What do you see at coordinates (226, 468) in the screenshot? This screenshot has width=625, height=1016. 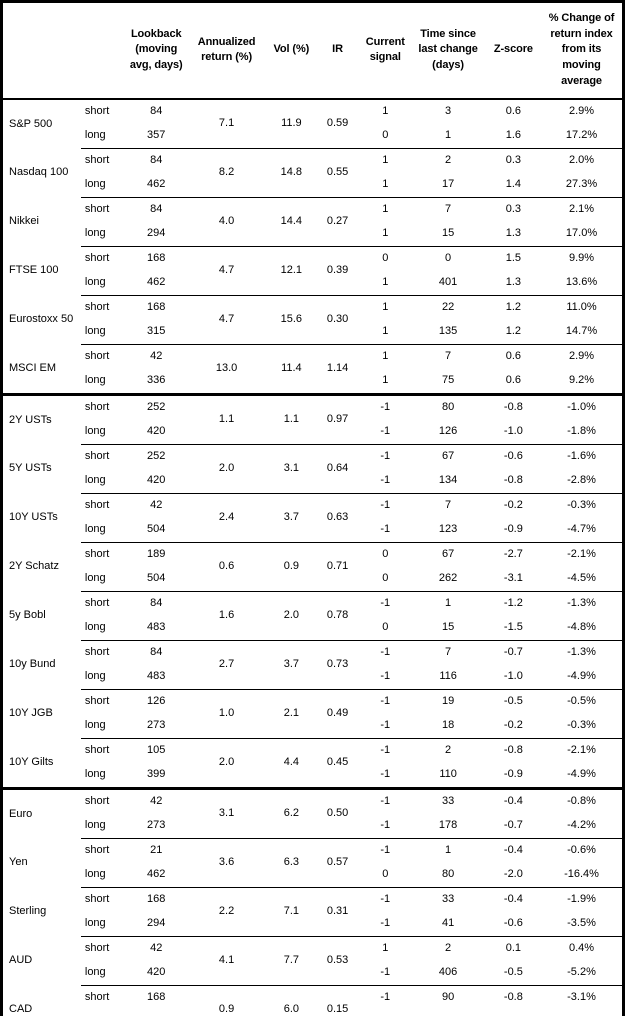 I see `annualized-return-value: 2.0` at bounding box center [226, 468].